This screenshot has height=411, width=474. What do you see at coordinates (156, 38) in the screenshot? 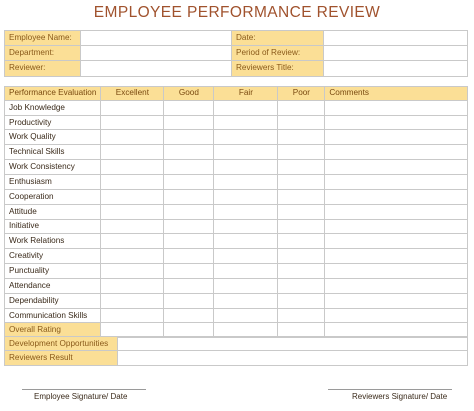
I see `employee-name-field` at bounding box center [156, 38].